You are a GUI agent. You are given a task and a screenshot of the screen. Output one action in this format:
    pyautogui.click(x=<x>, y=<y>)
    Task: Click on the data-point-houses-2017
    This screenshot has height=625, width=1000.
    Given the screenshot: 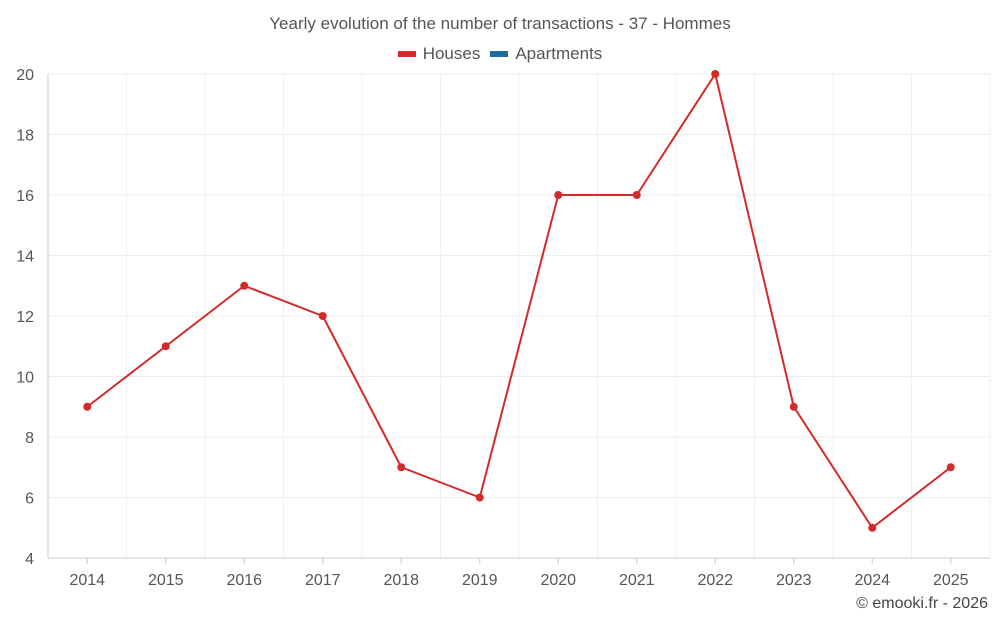 What is the action you would take?
    pyautogui.click(x=322, y=316)
    